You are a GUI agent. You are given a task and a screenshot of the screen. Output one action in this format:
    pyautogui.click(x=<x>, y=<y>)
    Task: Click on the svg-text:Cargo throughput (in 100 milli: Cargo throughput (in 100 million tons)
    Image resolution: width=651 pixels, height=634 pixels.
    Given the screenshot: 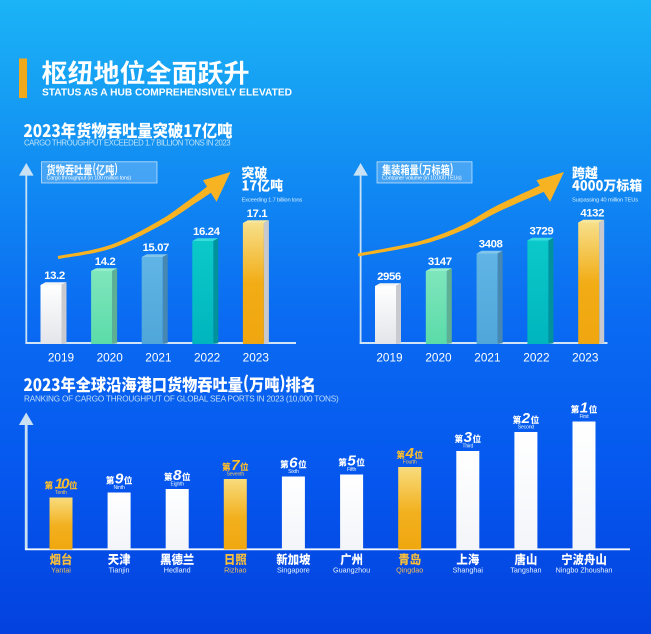 What is the action you would take?
    pyautogui.click(x=89, y=178)
    